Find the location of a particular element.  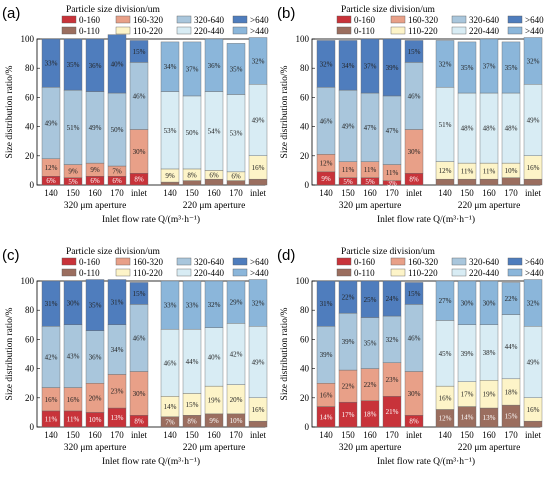

bar-data-label: 39% is located at coordinates (348, 342).